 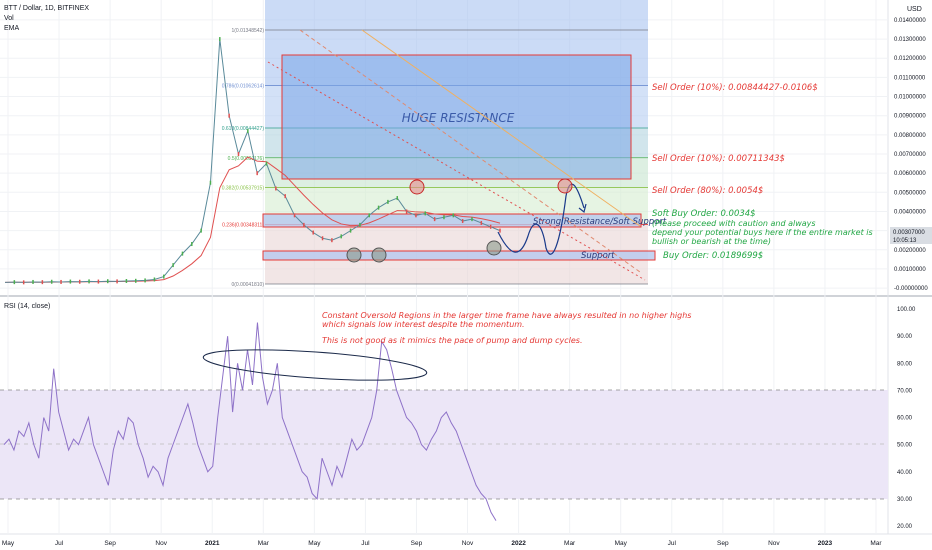 What do you see at coordinates (707, 191) in the screenshot?
I see `sell-order-3: Sell Order (80%): 0.0054$` at bounding box center [707, 191].